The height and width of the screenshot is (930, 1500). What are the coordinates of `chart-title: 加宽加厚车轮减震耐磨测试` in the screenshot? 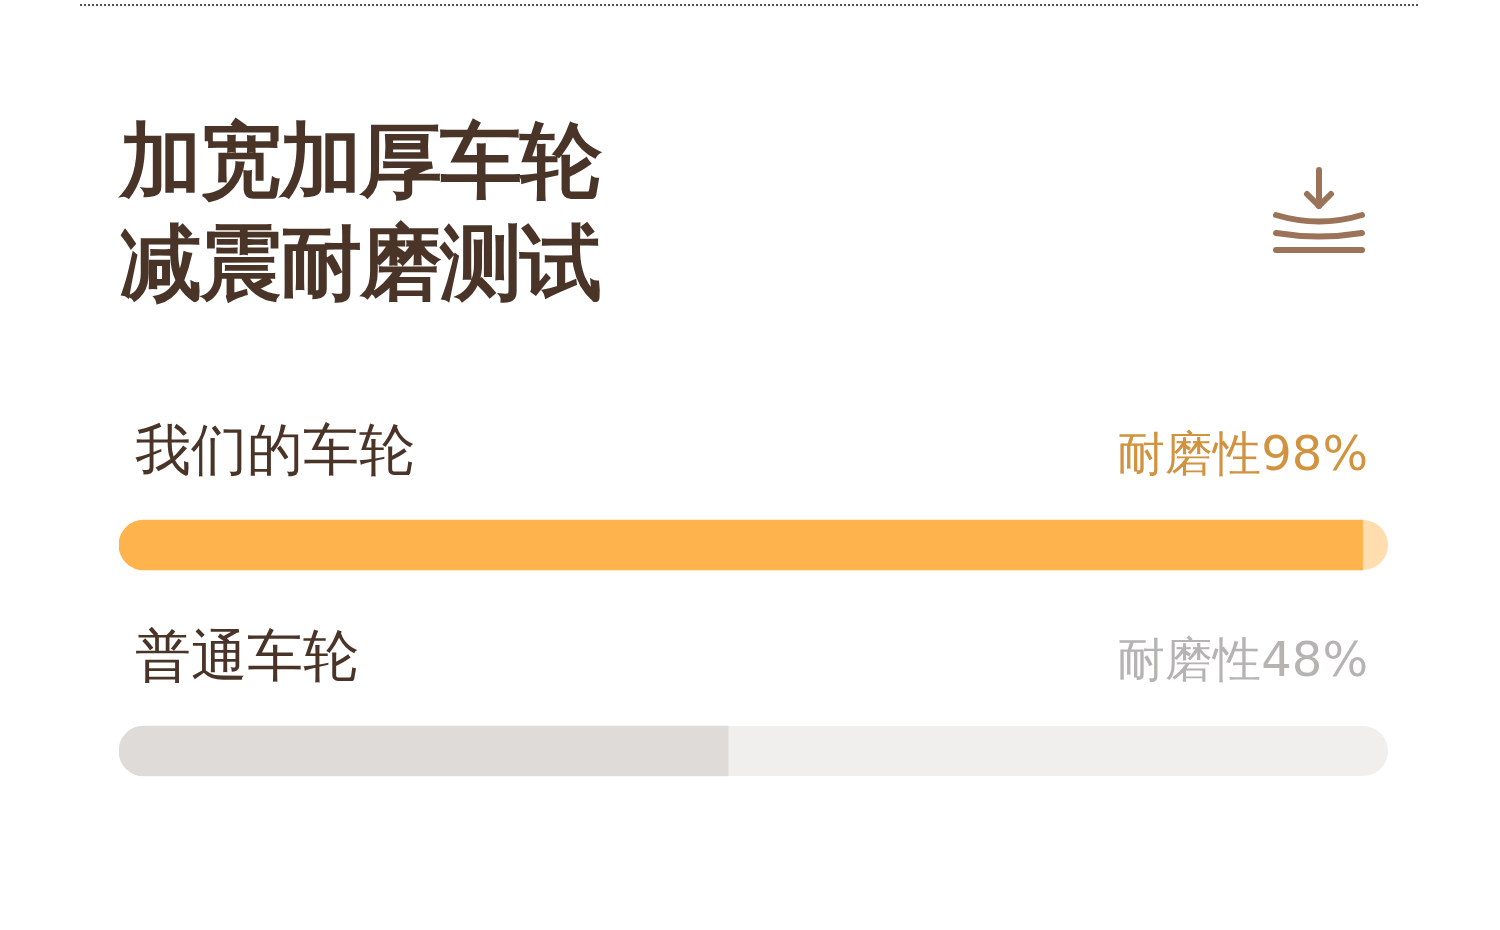 It's located at (361, 212).